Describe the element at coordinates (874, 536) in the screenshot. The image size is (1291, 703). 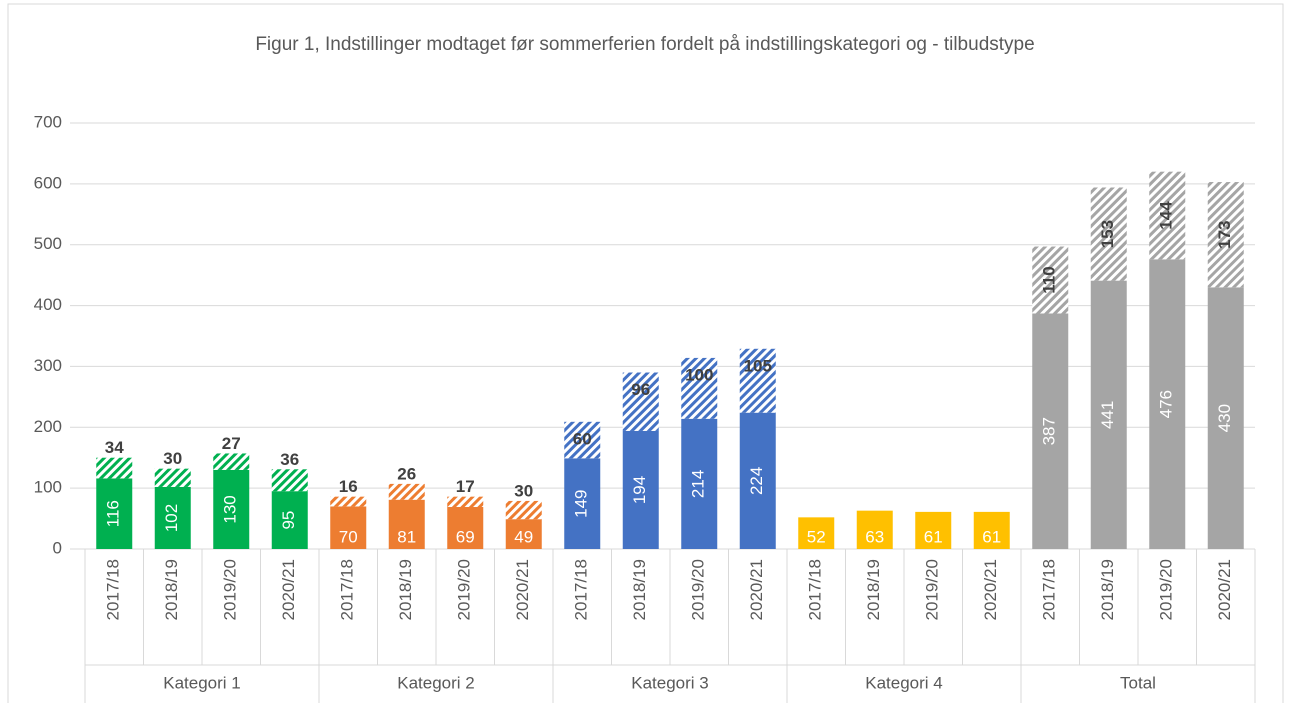
I see `value-label: 63` at that location.